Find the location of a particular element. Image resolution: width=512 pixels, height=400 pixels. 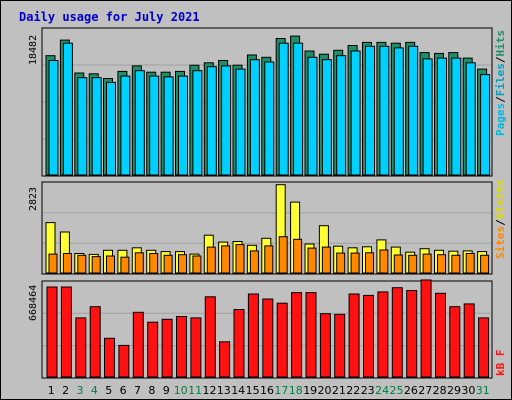

day-label: 8 is located at coordinates (151, 390).